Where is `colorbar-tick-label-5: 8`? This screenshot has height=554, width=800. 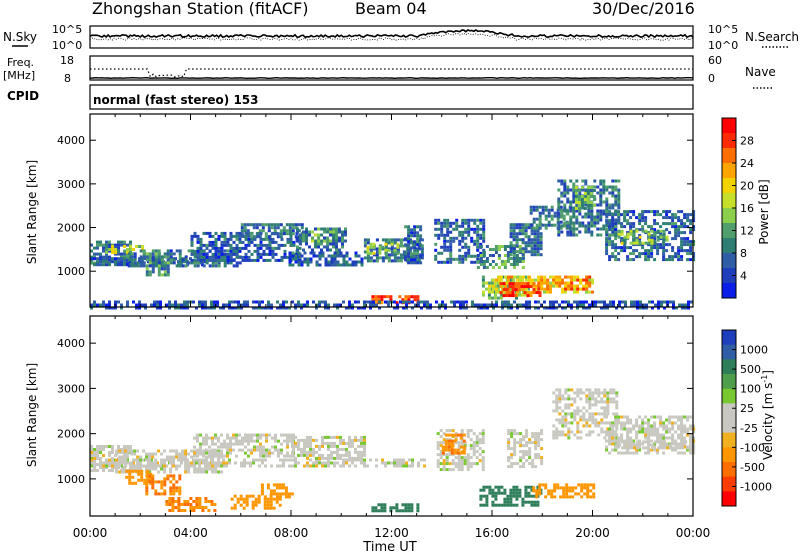 colorbar-tick-label-5: 8 is located at coordinates (743, 253).